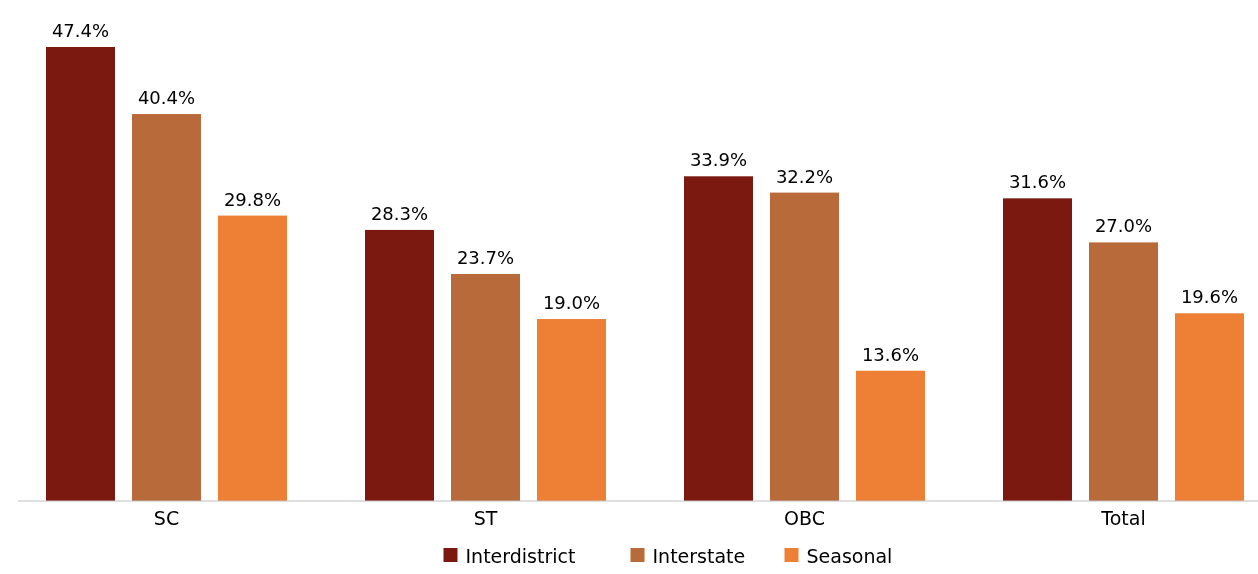 The height and width of the screenshot is (574, 1258). Describe the element at coordinates (252, 199) in the screenshot. I see `data-label: 29.8%` at that location.